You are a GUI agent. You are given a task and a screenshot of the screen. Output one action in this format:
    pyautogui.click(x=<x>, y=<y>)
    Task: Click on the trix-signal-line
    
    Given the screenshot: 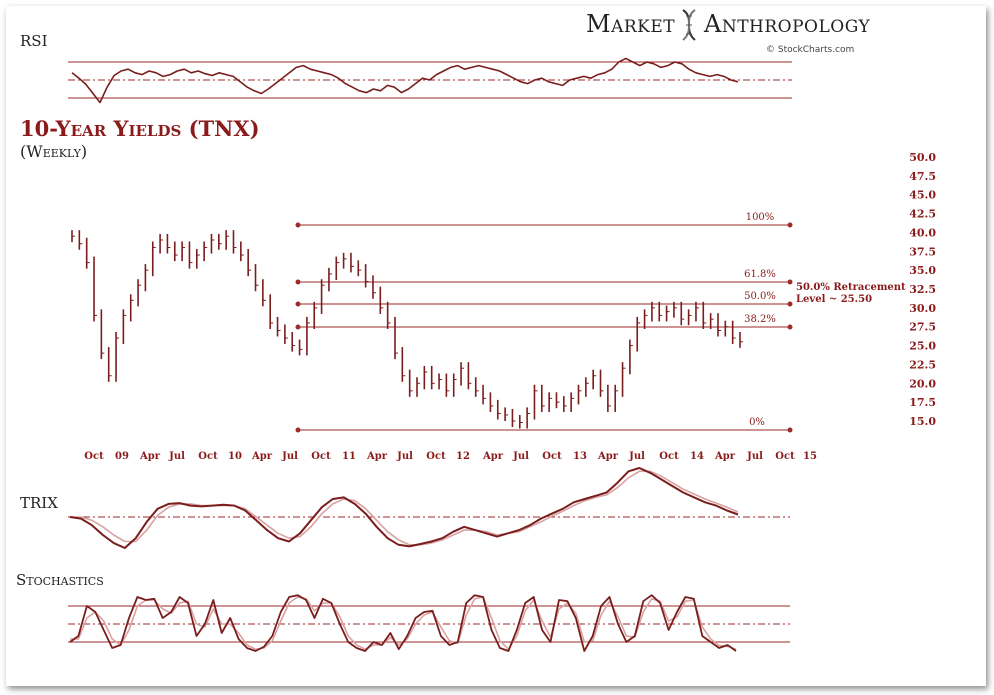 What is the action you would take?
    pyautogui.click(x=404, y=508)
    